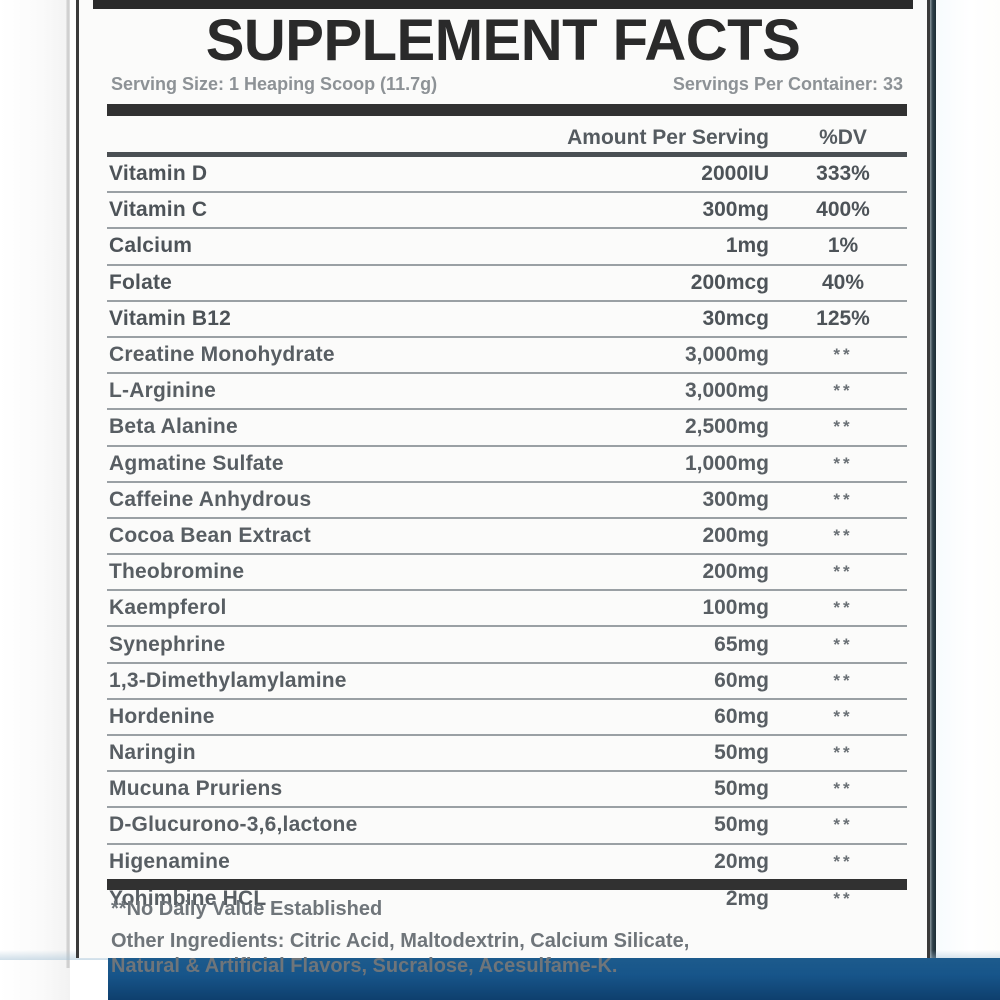  Describe the element at coordinates (843, 137) in the screenshot. I see `column-header-dv: %DV` at that location.